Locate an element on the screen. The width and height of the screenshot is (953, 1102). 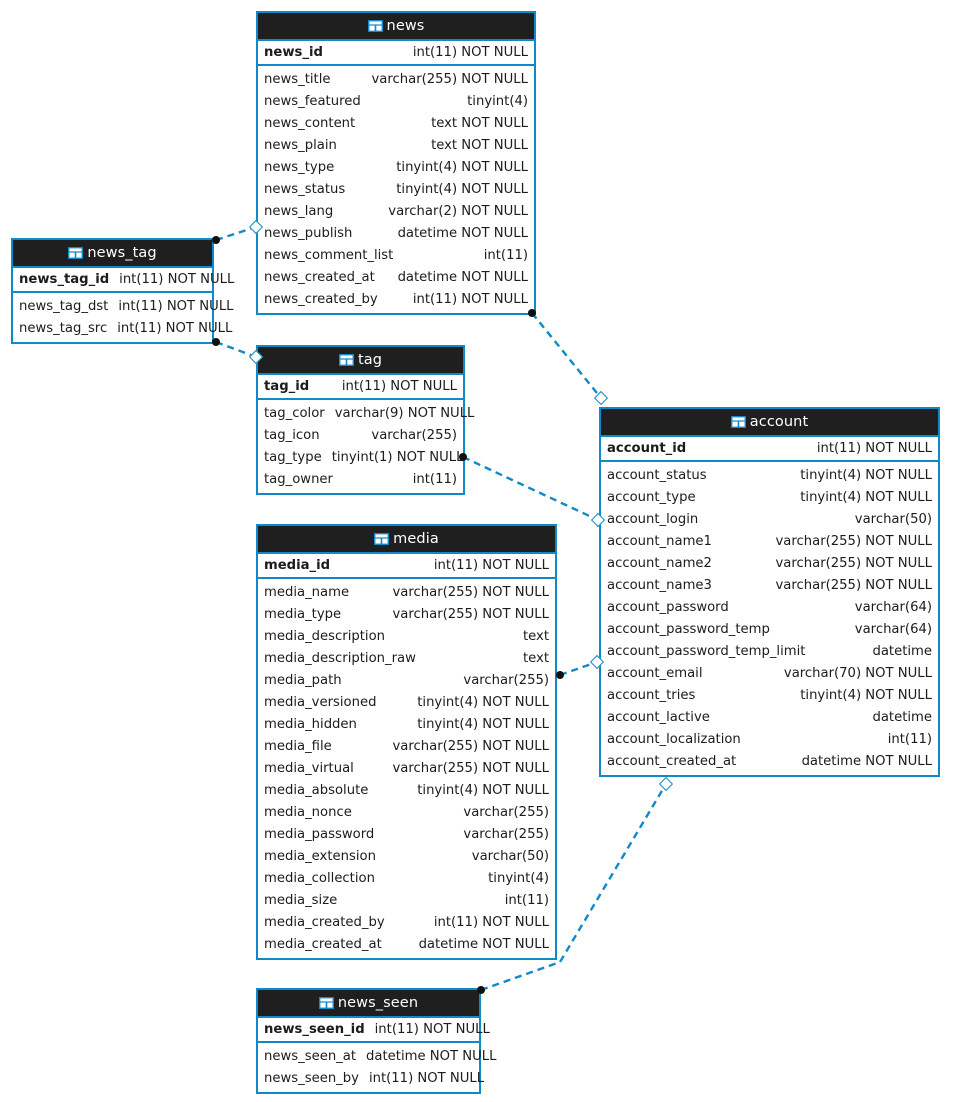
column-row: tag_owner int(11) is located at coordinates (360, 479).